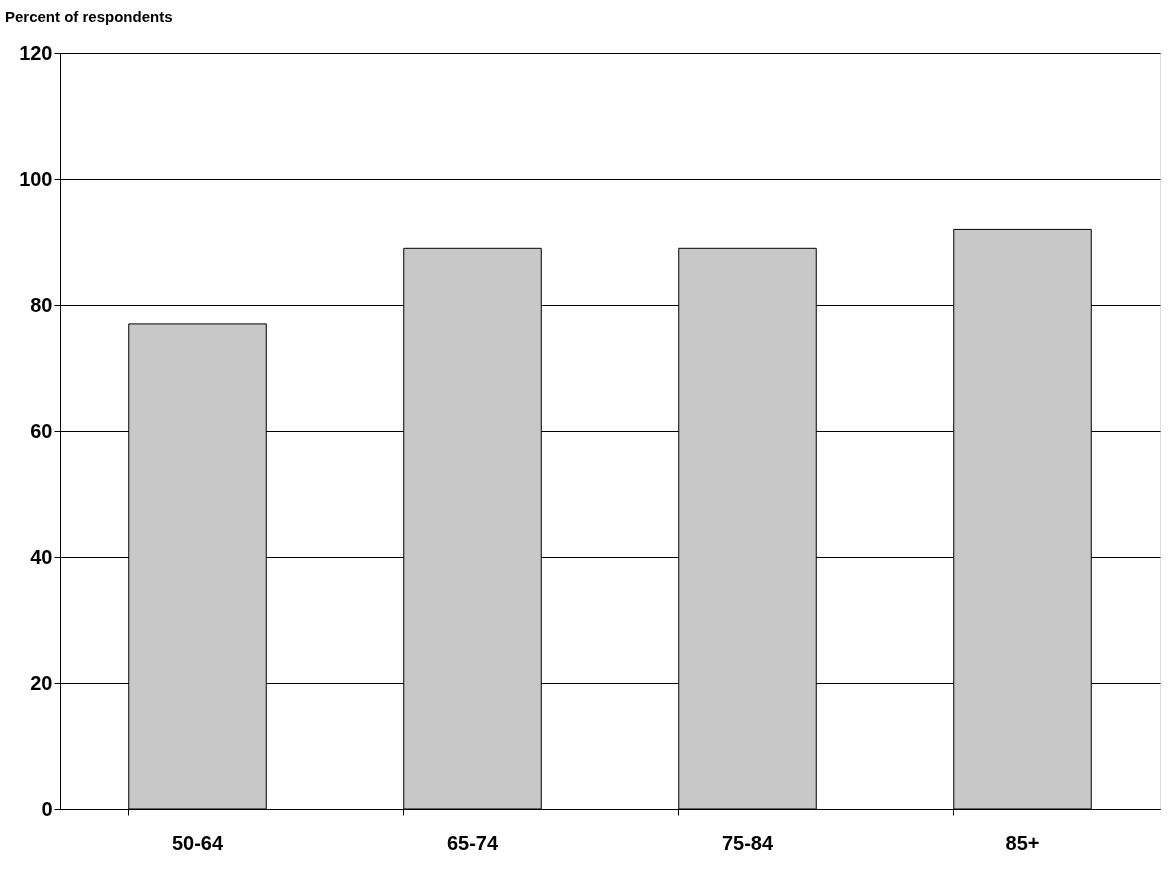 This screenshot has height=892, width=1168. Describe the element at coordinates (41, 430) in the screenshot. I see `y-tick-label: 60` at that location.